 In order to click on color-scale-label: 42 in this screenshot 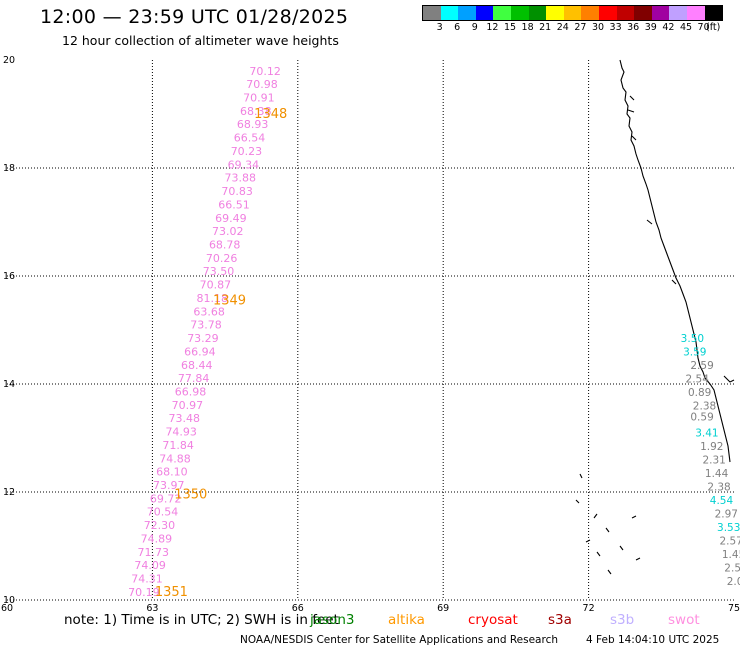, I will do `click(668, 27)`.